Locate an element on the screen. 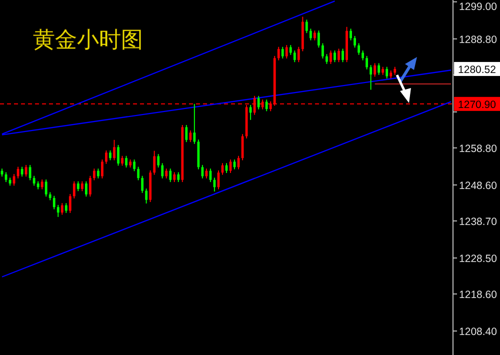  y-tick-label: 1238.70 is located at coordinates (478, 222).